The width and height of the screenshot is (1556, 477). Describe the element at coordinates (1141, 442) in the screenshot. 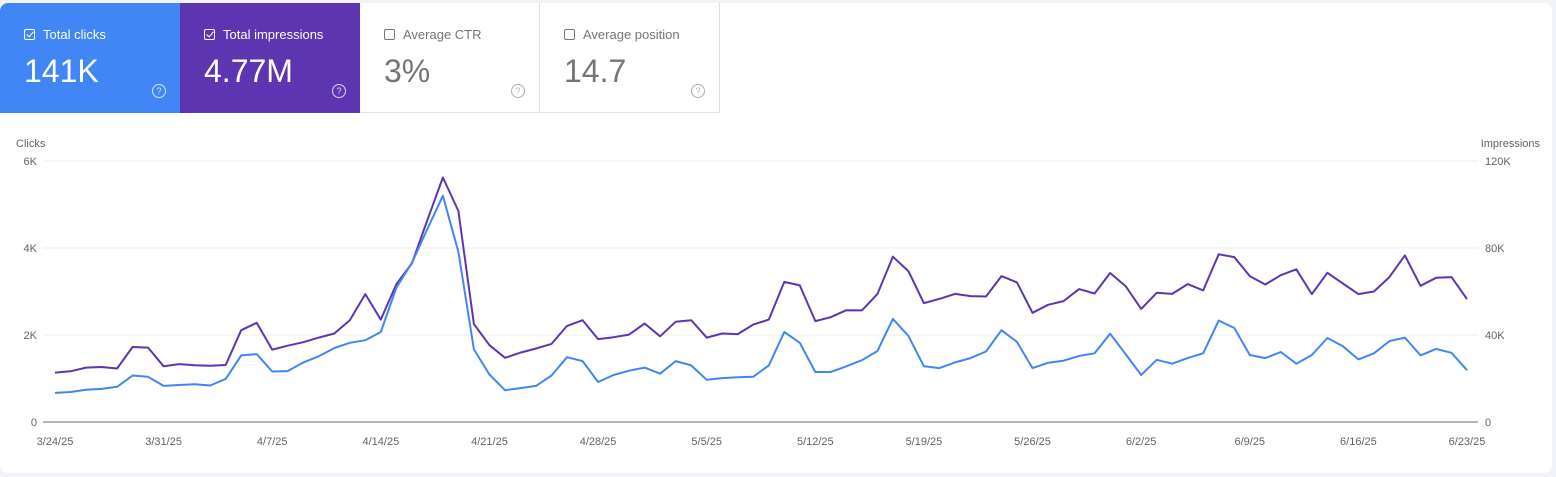

I see `x-tick-label: 6/2/25` at that location.